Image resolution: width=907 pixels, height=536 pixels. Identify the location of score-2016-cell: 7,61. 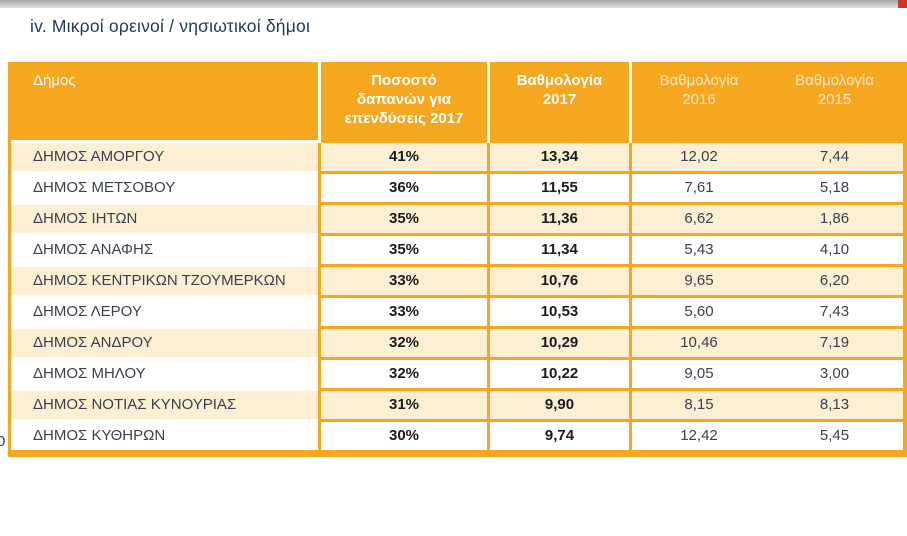
(699, 189).